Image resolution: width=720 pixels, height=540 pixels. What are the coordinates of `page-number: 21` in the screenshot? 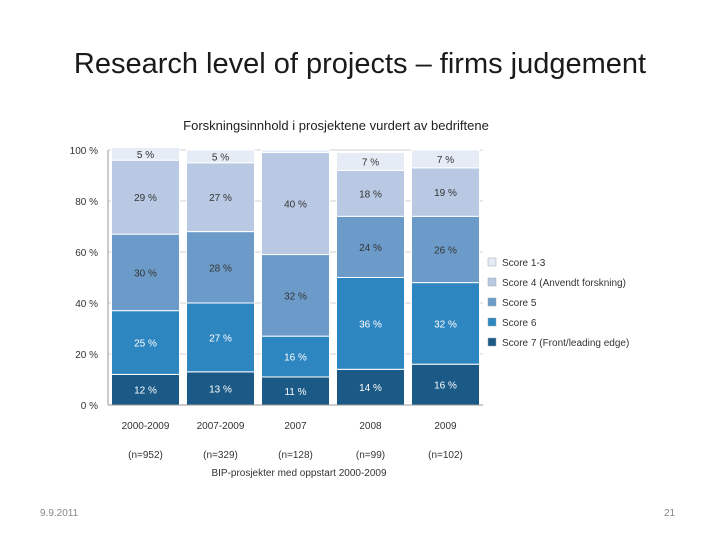 It's located at (670, 513).